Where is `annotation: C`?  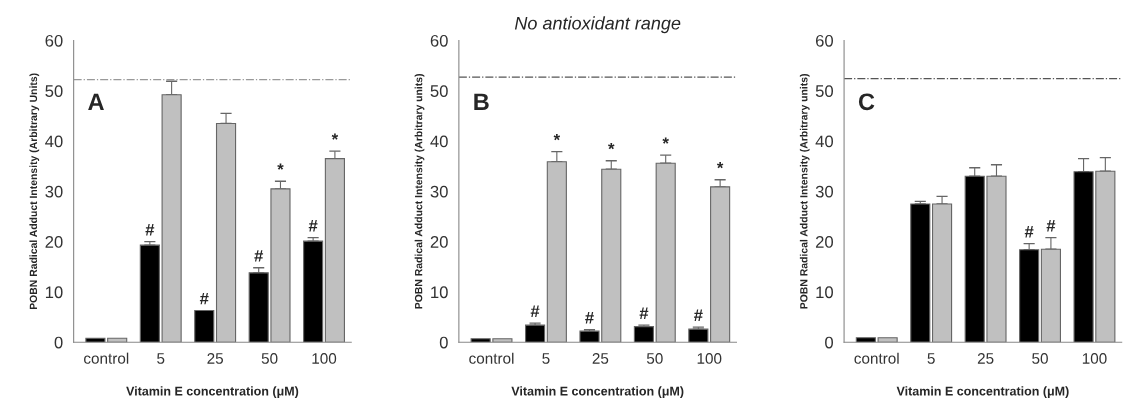
annotation: C is located at coordinates (866, 102).